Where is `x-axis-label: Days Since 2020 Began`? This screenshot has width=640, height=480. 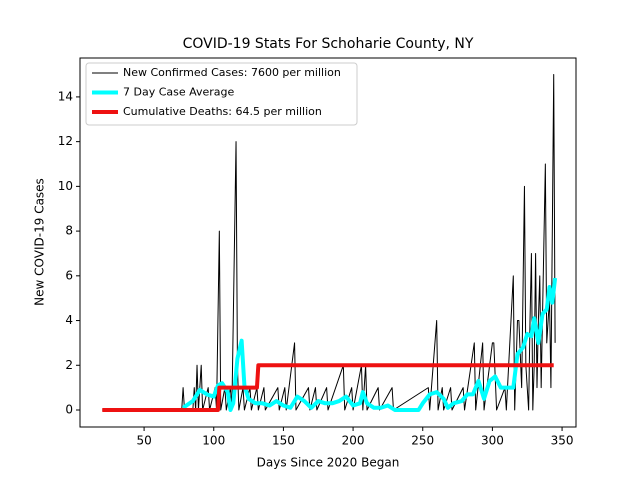
x-axis-label: Days Since 2020 Began is located at coordinates (328, 463).